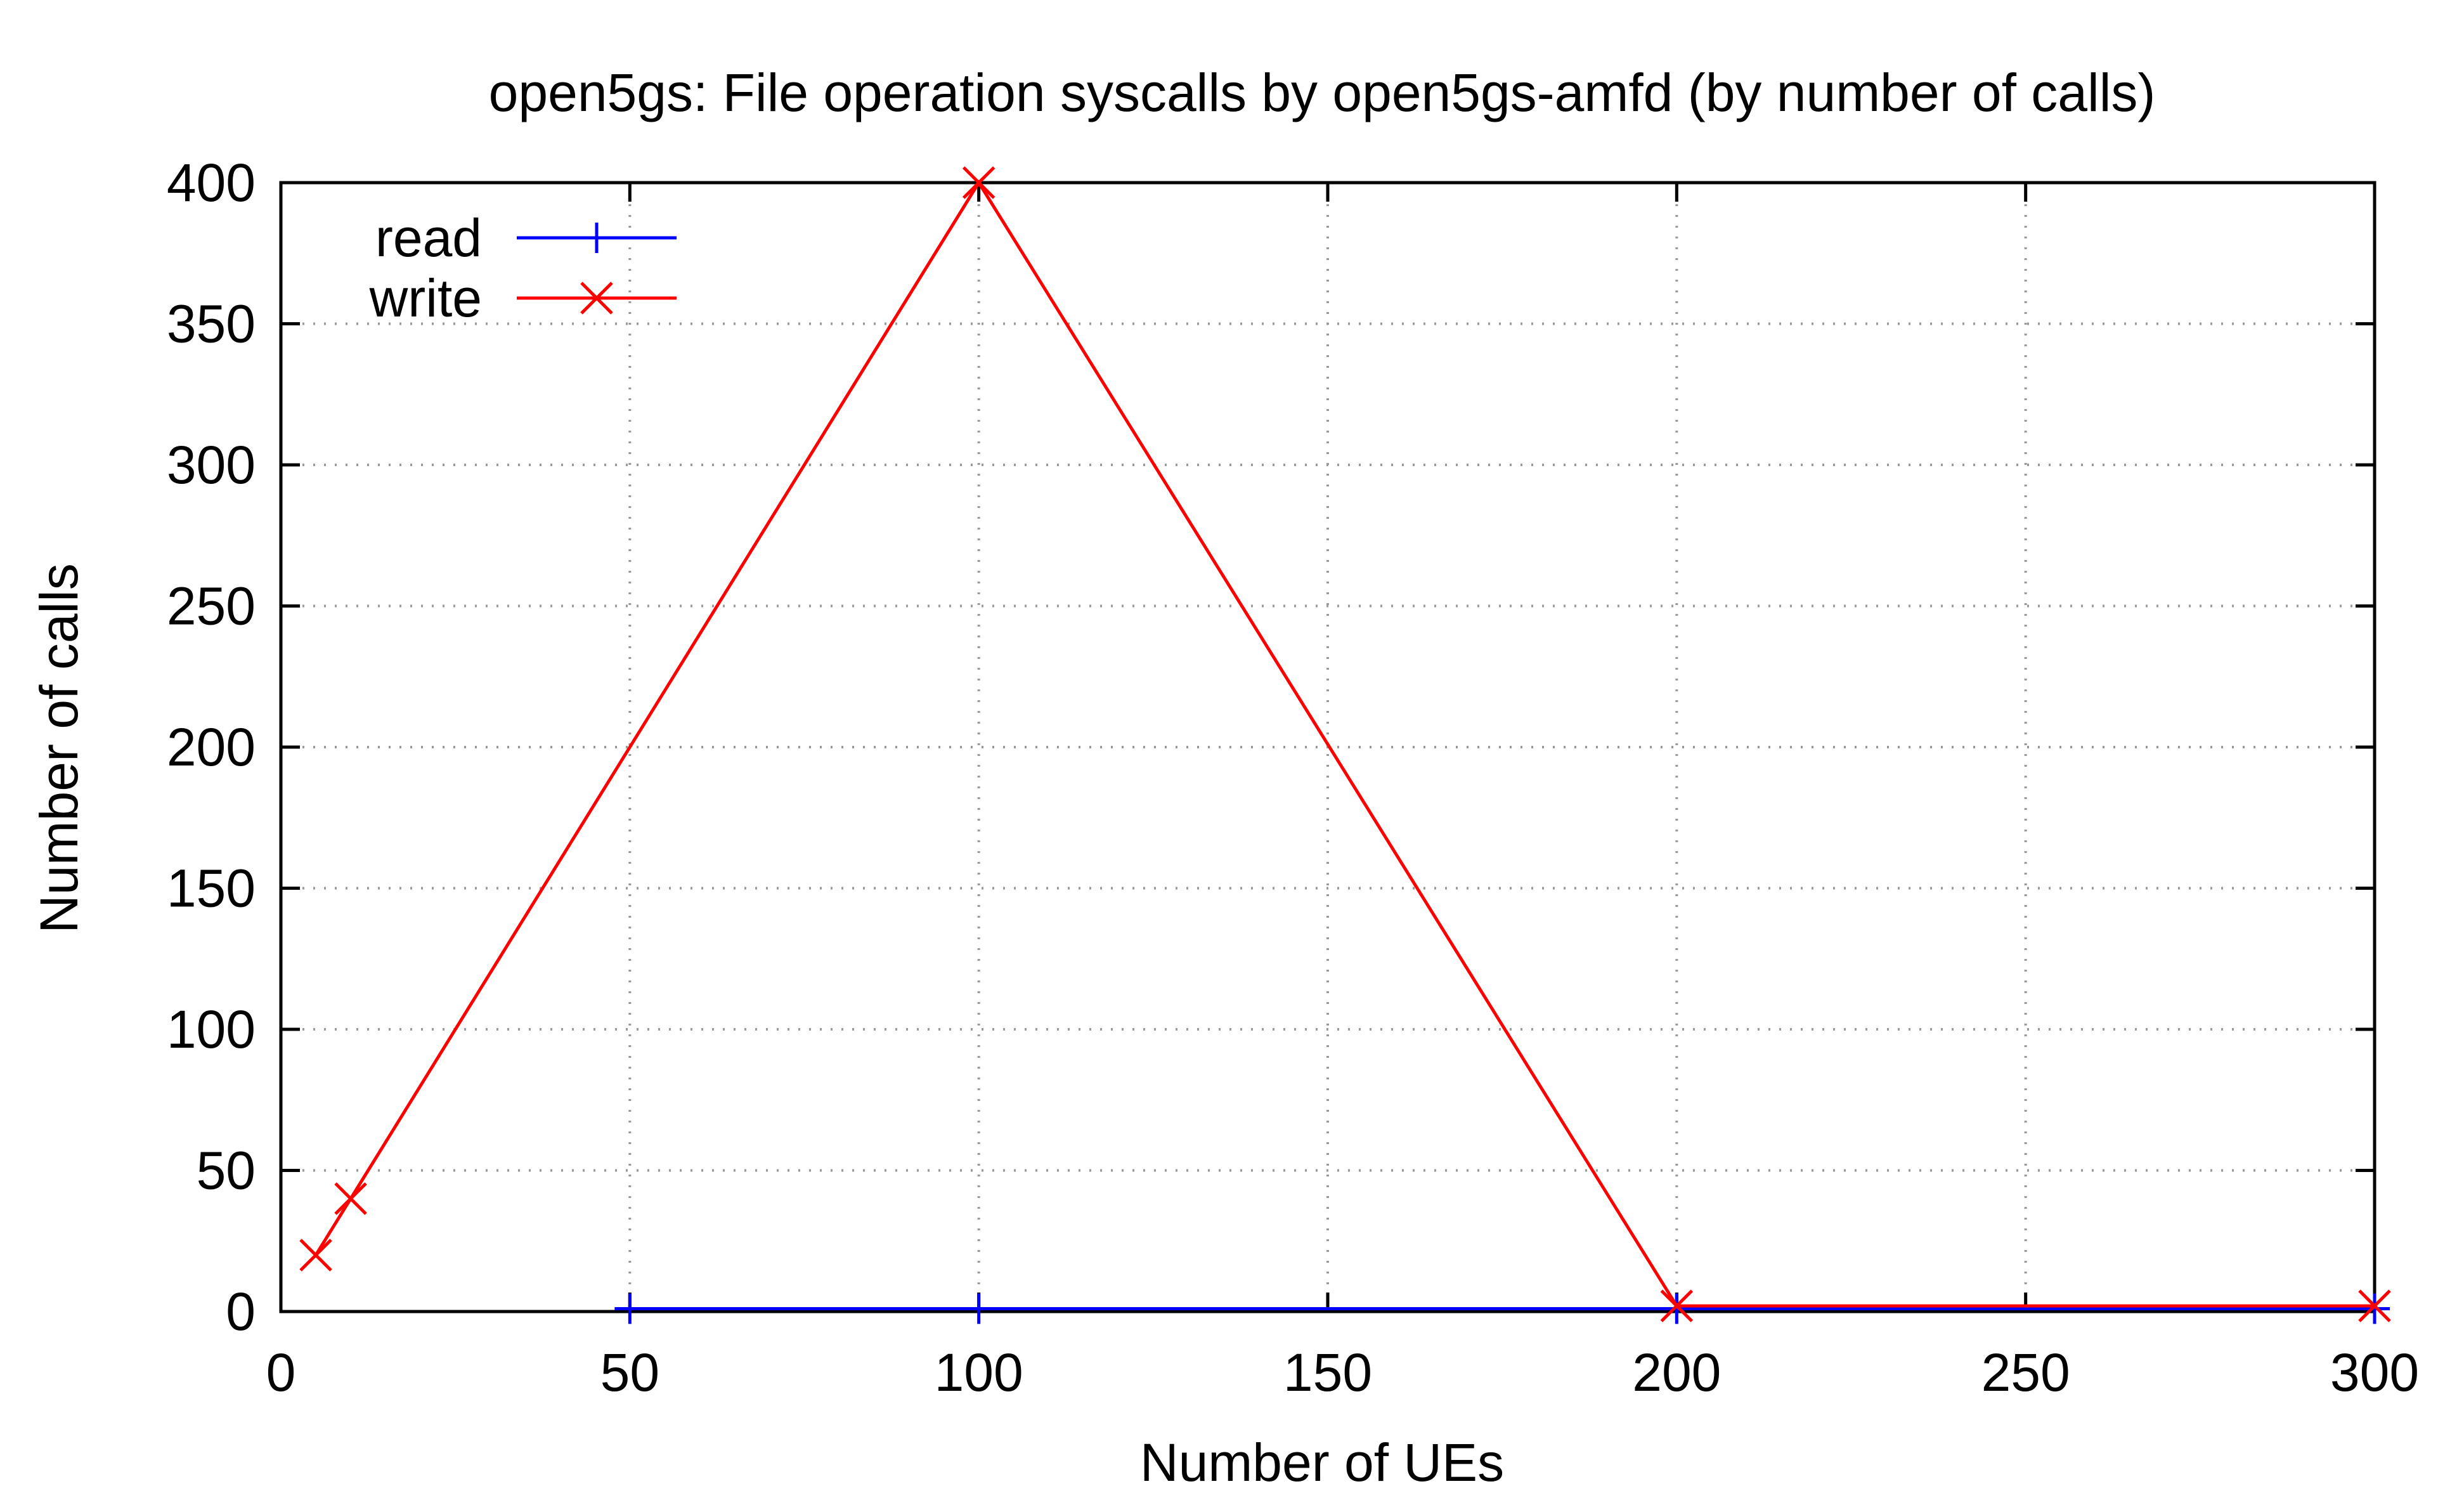 The width and height of the screenshot is (2464, 1498). What do you see at coordinates (211, 324) in the screenshot?
I see `y-tick-label: 350` at bounding box center [211, 324].